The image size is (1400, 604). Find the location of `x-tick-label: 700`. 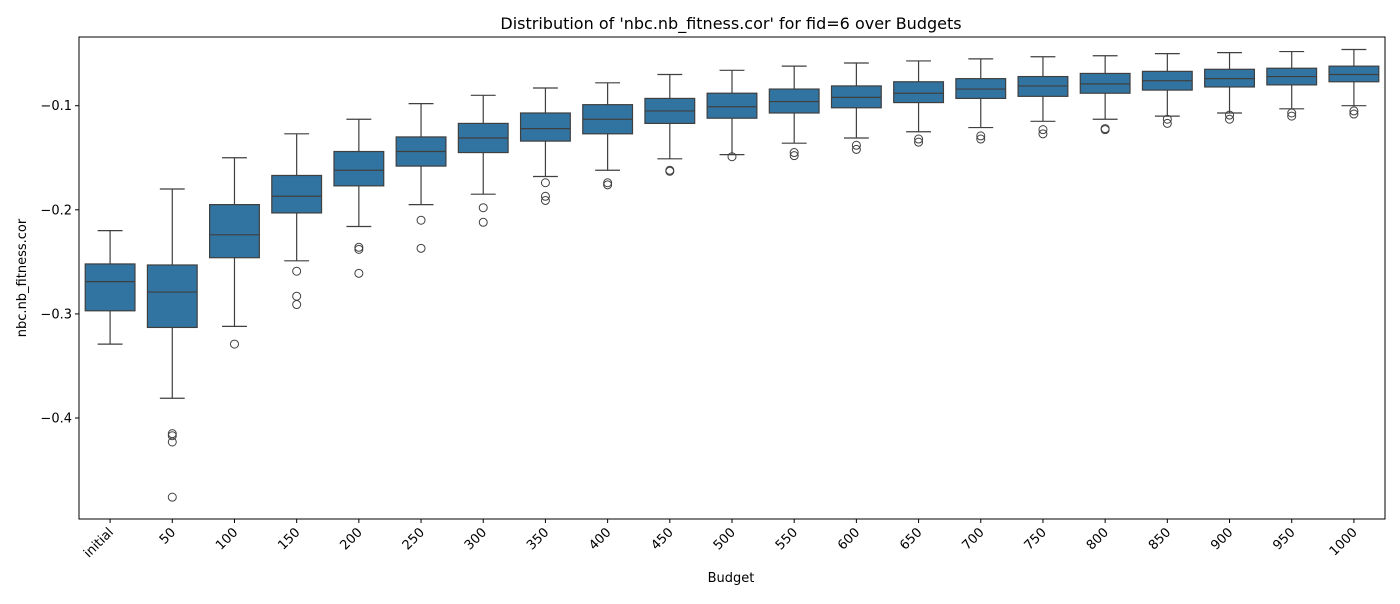

x-tick-label: 700 is located at coordinates (973, 539).